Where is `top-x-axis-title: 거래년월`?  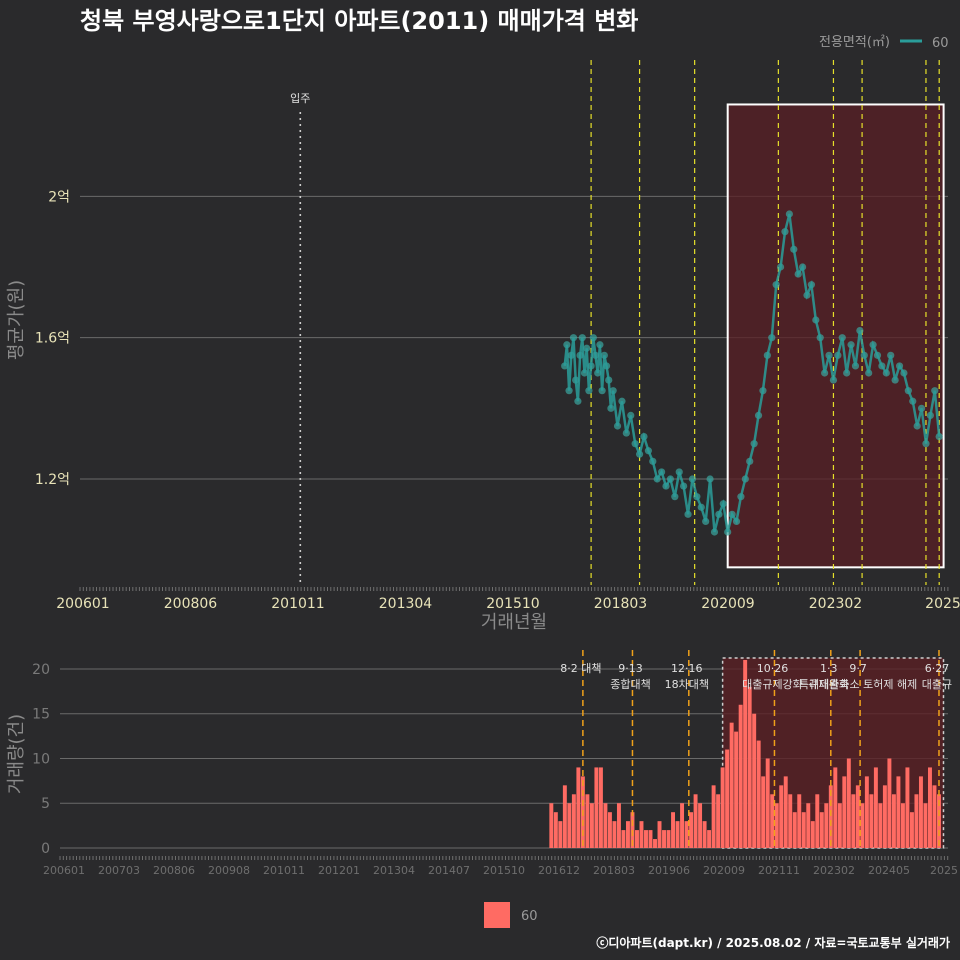
top-x-axis-title: 거래년월 is located at coordinates (514, 622).